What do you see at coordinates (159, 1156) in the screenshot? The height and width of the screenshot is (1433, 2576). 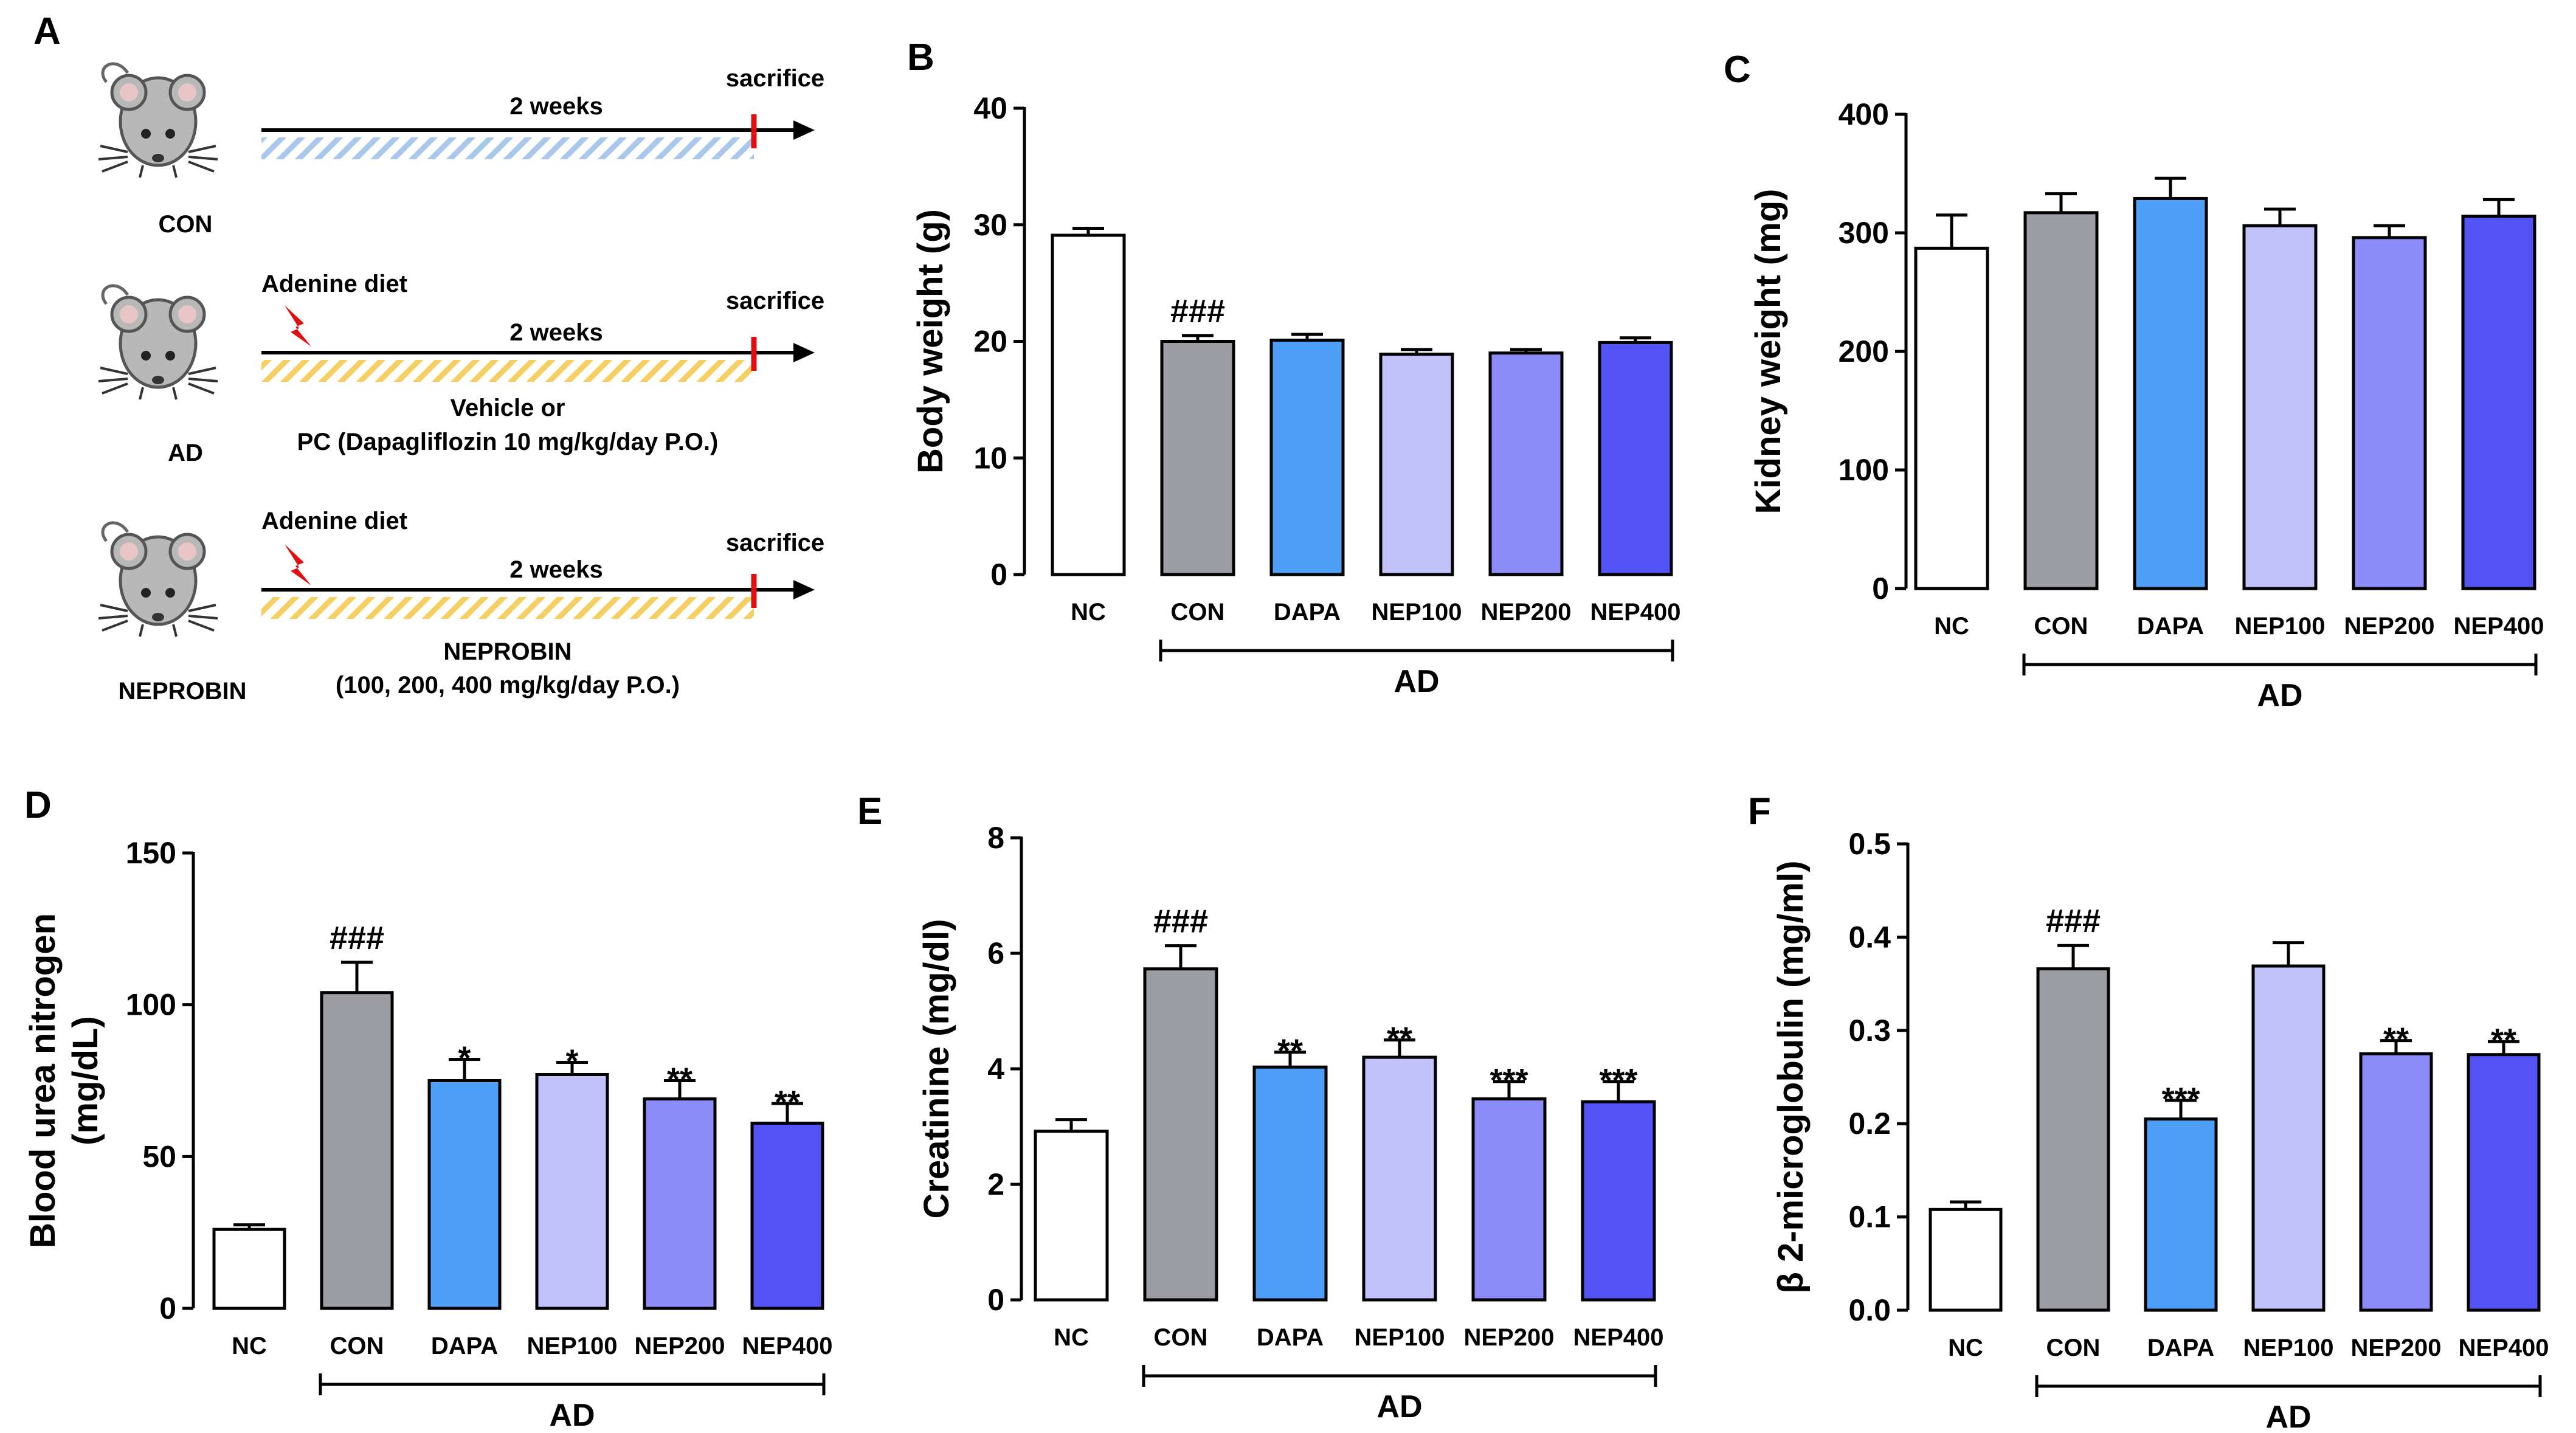 I see `y-tick-label: 50` at bounding box center [159, 1156].